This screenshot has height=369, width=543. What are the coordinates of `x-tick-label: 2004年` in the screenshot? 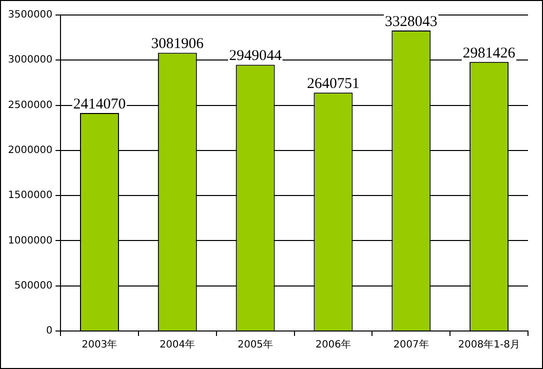 It's located at (178, 344).